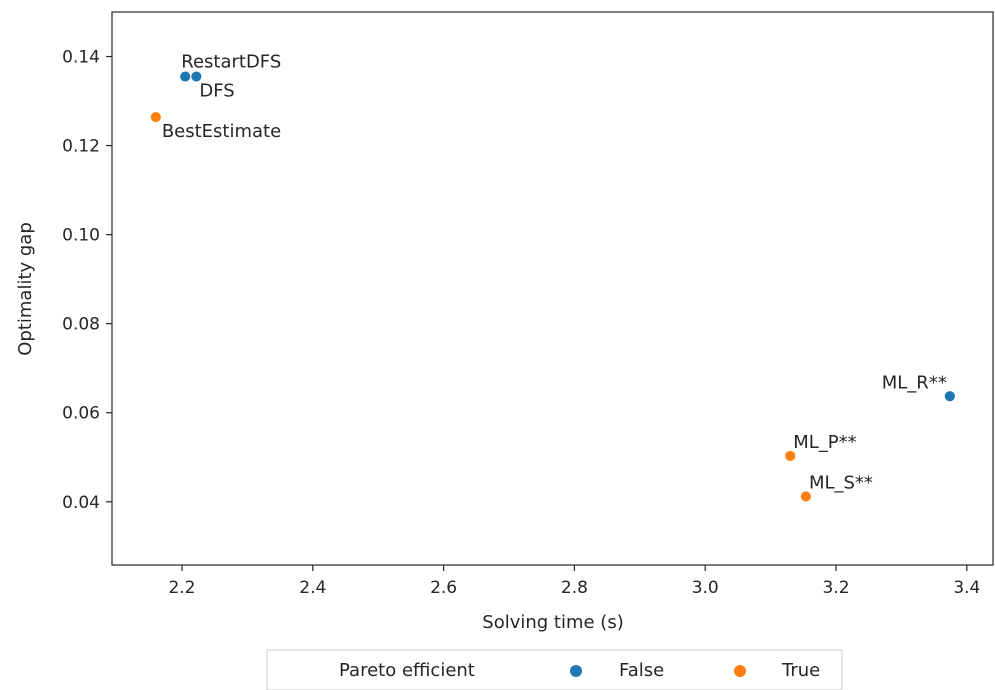 This screenshot has height=690, width=995. Describe the element at coordinates (81, 503) in the screenshot. I see `y-tick-label: 0.04` at that location.